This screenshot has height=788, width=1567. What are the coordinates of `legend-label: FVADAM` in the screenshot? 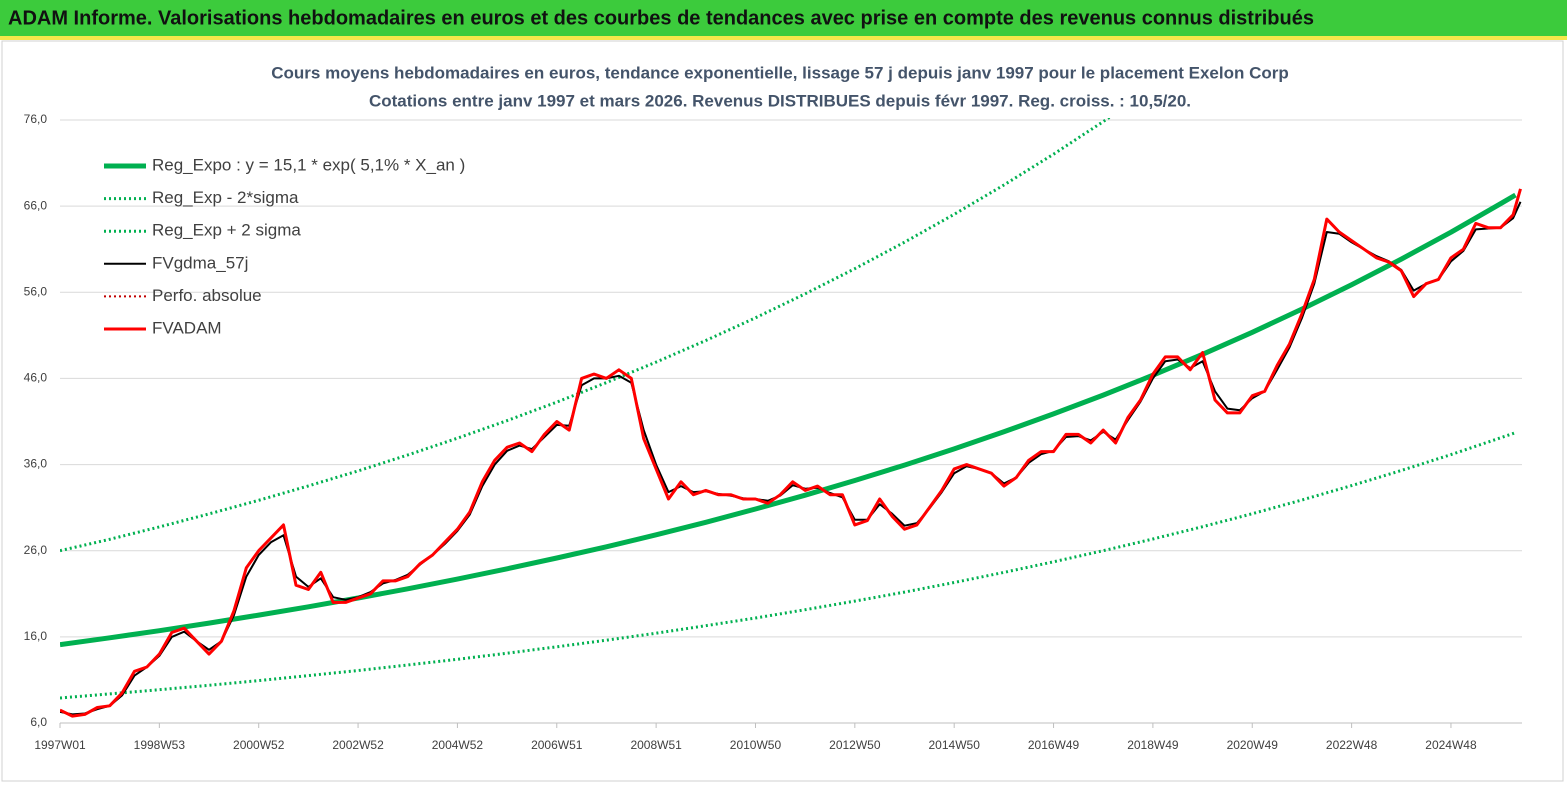 It's located at (187, 327).